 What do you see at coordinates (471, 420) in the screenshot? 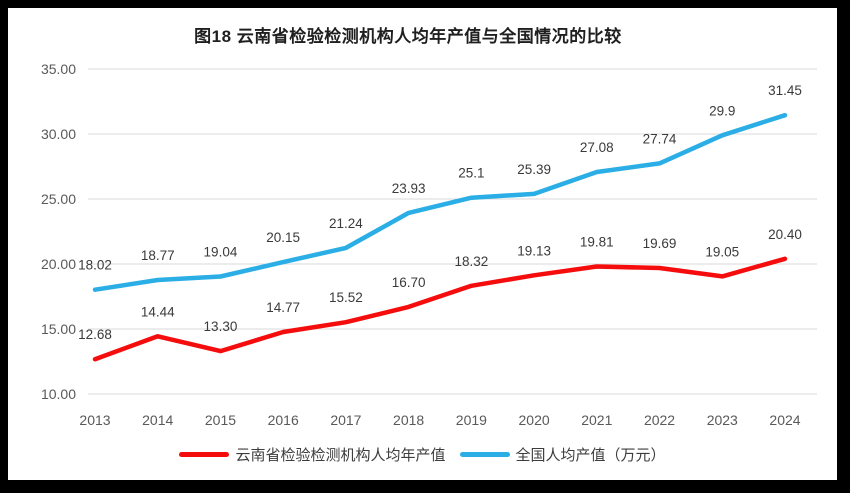
I see `x-tick-label: 2019` at bounding box center [471, 420].